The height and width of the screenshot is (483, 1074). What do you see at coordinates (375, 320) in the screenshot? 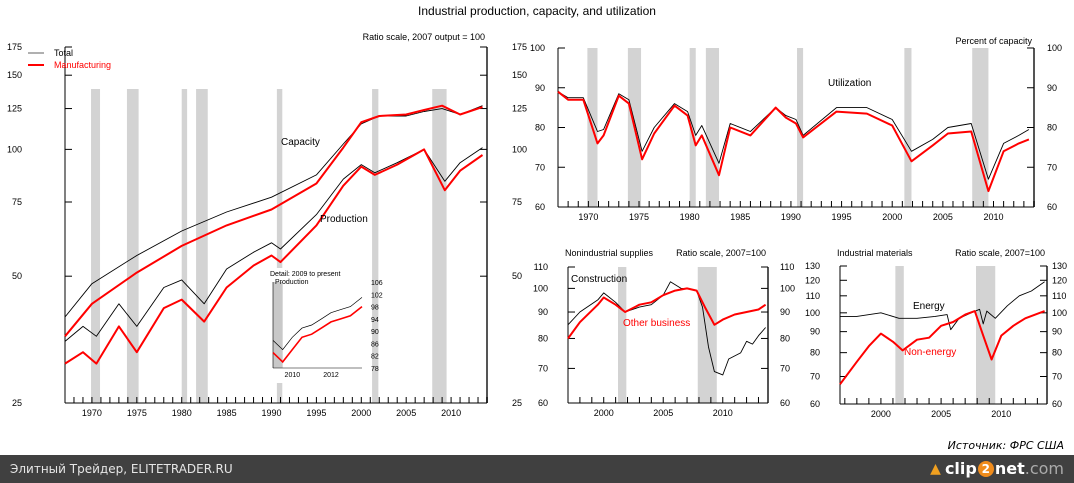
I see `inset-y-tick-label: 94` at bounding box center [375, 320].